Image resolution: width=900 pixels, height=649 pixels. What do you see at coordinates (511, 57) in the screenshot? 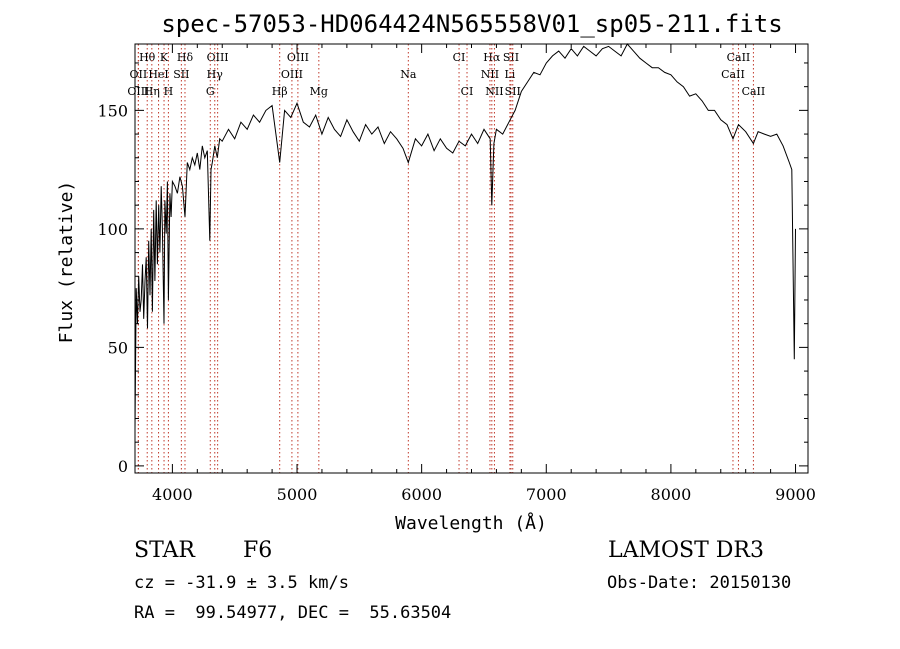
I see `line-label-22: SII` at bounding box center [511, 57].